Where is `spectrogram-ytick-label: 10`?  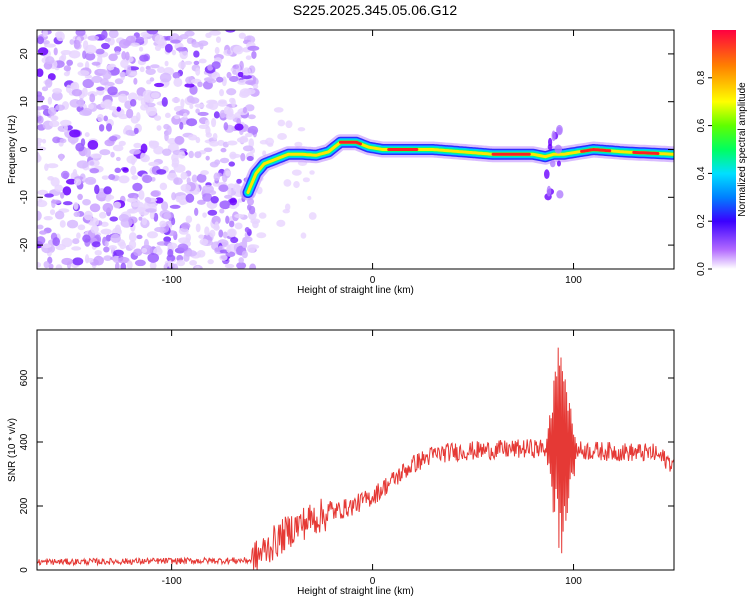 spectrogram-ytick-label: 10 is located at coordinates (24, 102).